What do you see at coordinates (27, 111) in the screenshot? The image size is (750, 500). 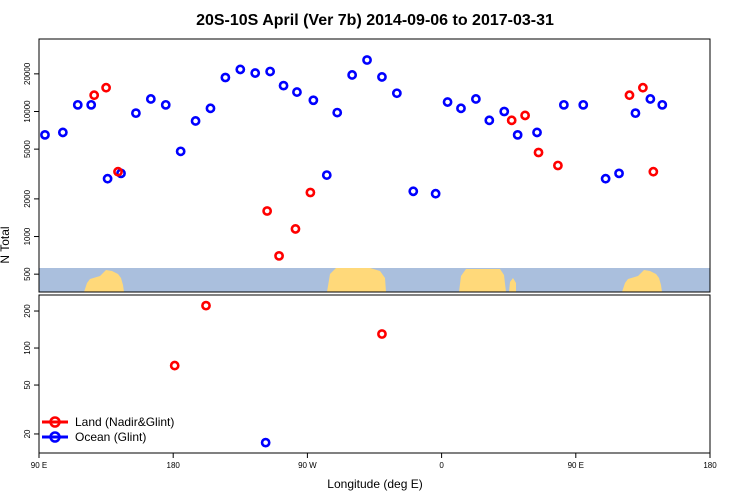 I see `top-y-tick-label: 10000` at bounding box center [27, 111].